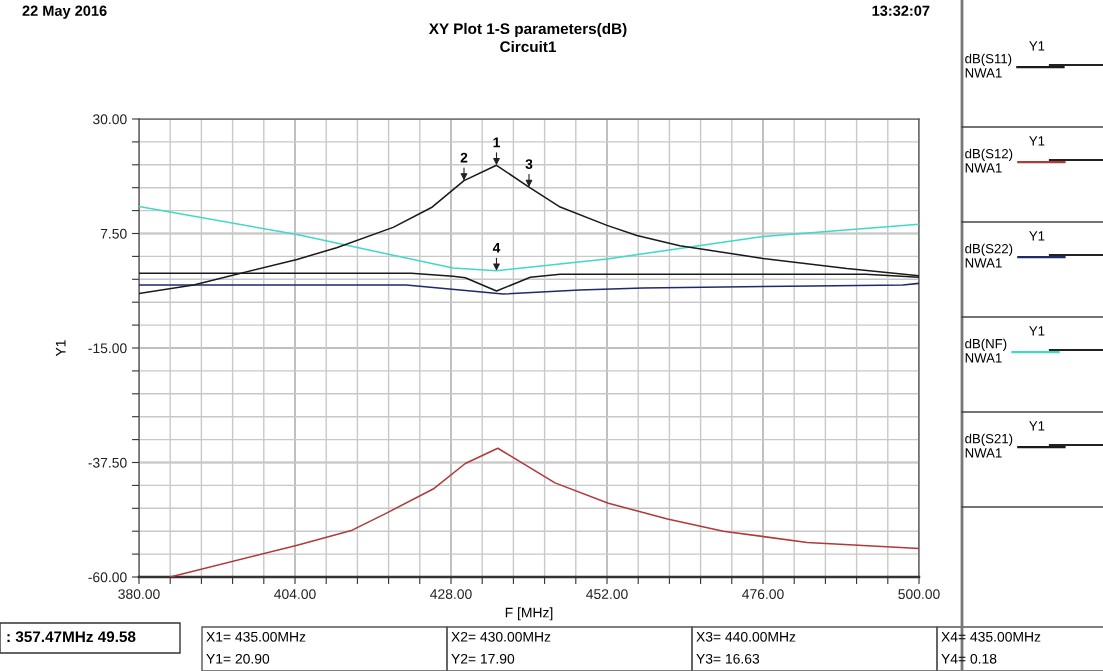 The width and height of the screenshot is (1103, 671). What do you see at coordinates (483, 658) in the screenshot?
I see `text: Y2= 17.90` at bounding box center [483, 658].